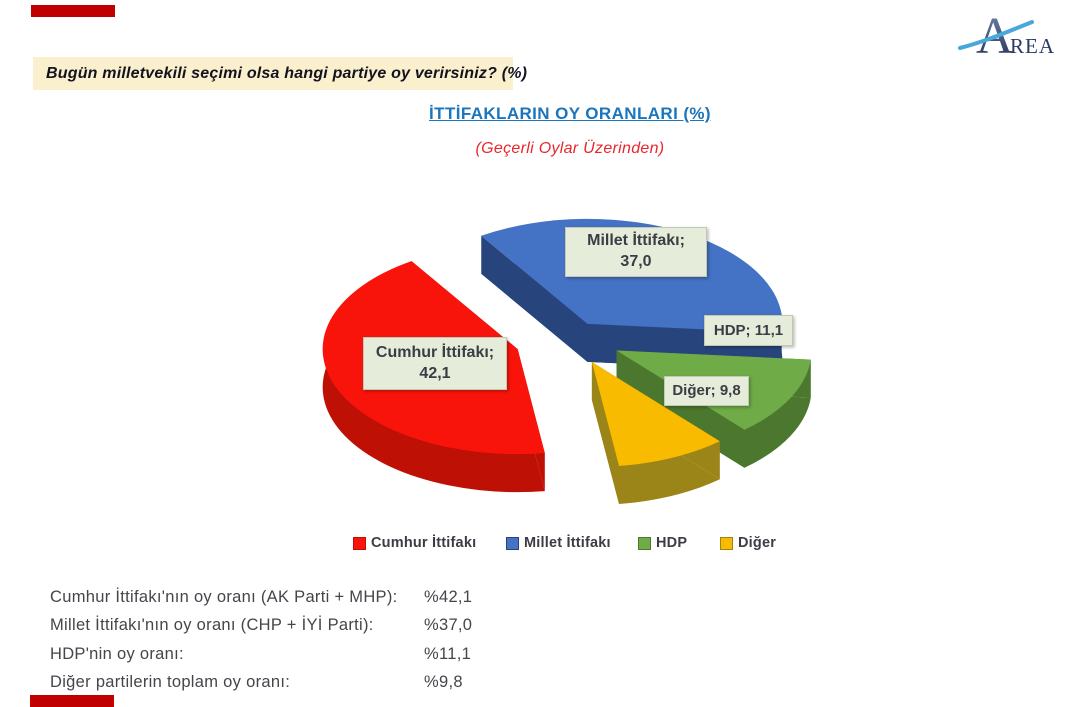  I want to click on legend-swatch-cumhur, so click(359, 543).